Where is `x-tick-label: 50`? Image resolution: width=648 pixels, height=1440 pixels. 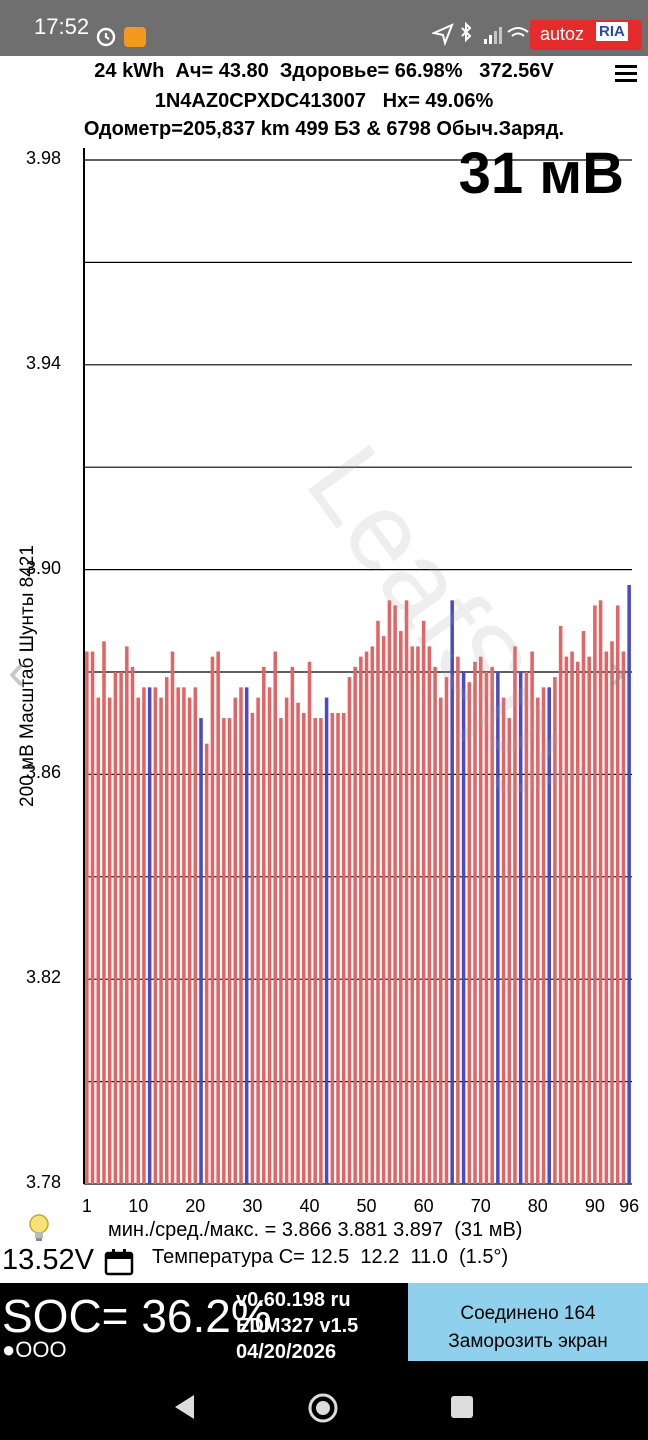
x-tick-label: 50 is located at coordinates (366, 1206).